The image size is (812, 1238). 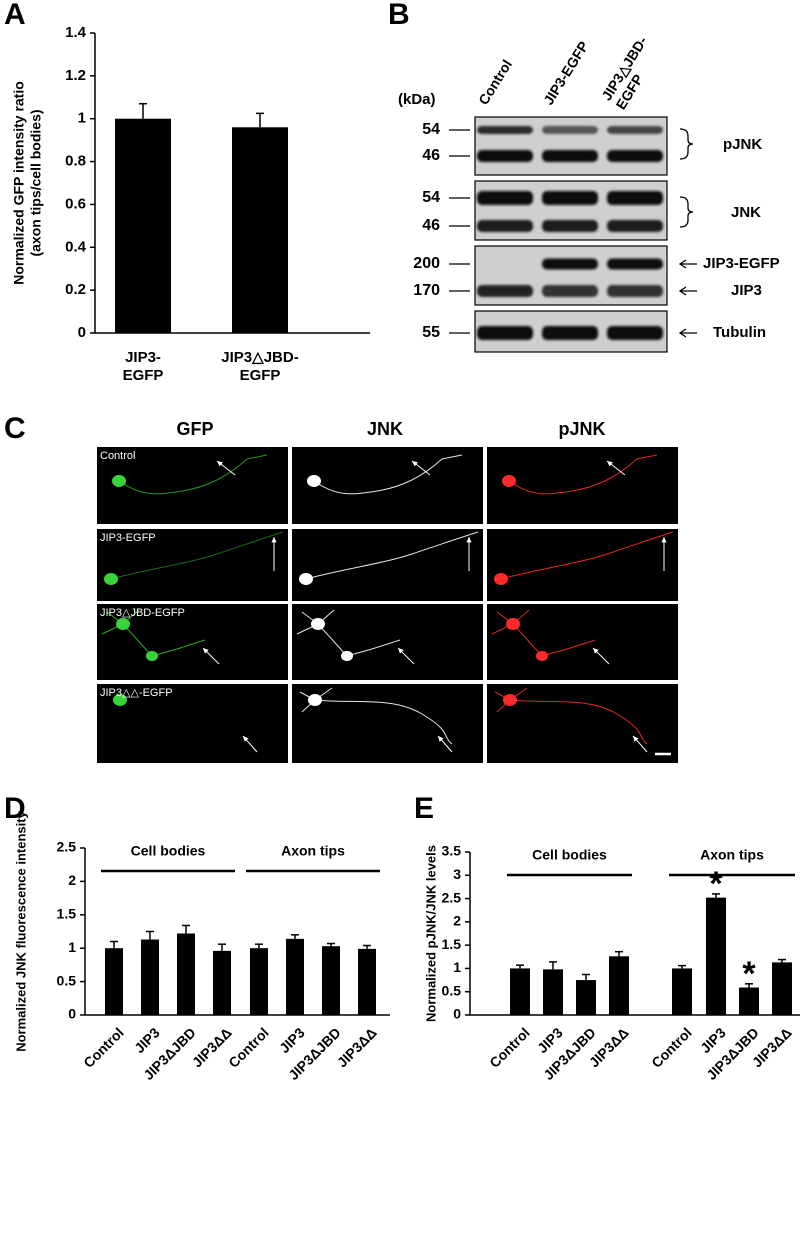 What do you see at coordinates (75, 75) in the screenshot?
I see `y-tick-label: 1.2` at bounding box center [75, 75].